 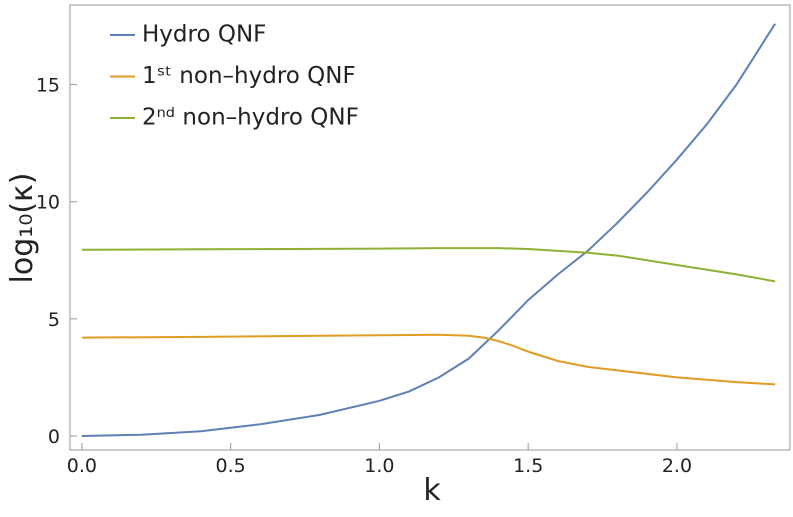 I want to click on x-tick-label: 2.0, so click(x=677, y=466).